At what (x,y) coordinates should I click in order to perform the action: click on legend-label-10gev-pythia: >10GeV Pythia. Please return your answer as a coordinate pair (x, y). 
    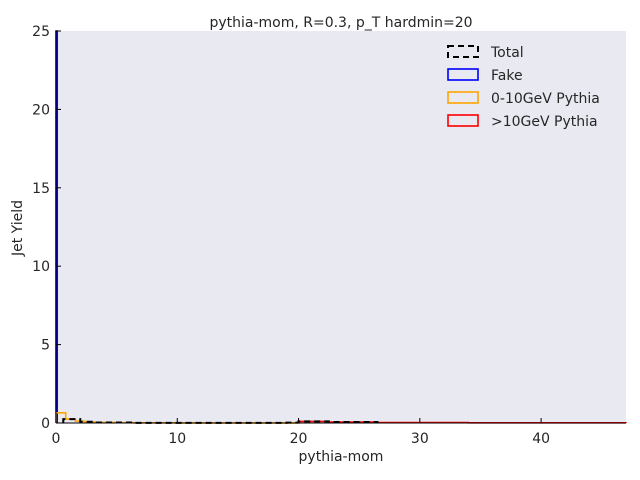
    Looking at the image, I should click on (544, 122).